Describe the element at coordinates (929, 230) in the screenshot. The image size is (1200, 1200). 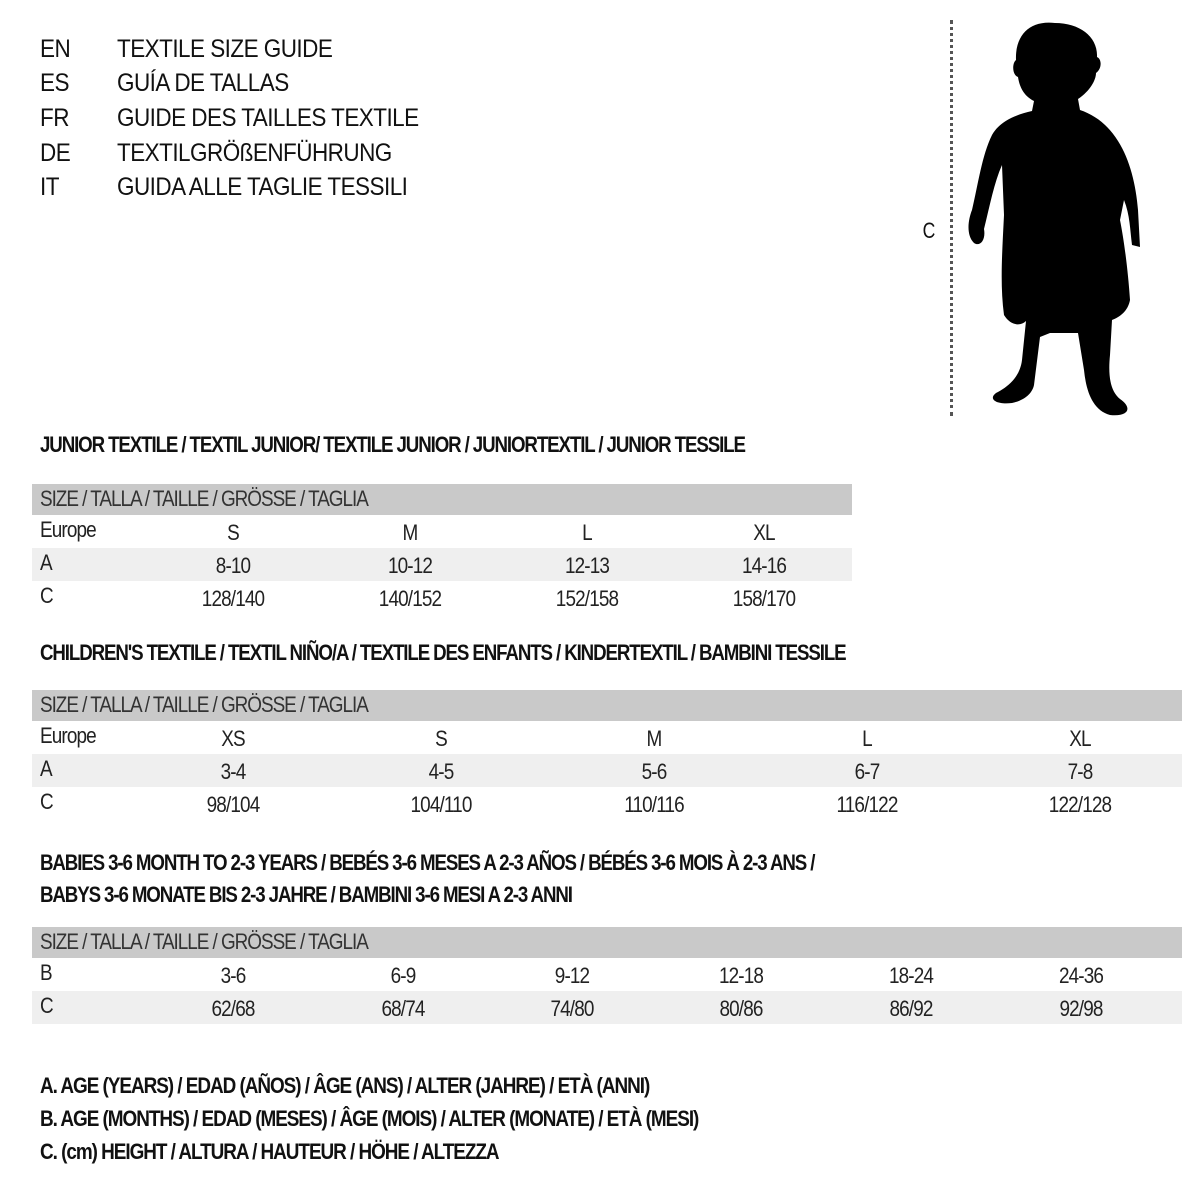
I see `height-label: C` at that location.